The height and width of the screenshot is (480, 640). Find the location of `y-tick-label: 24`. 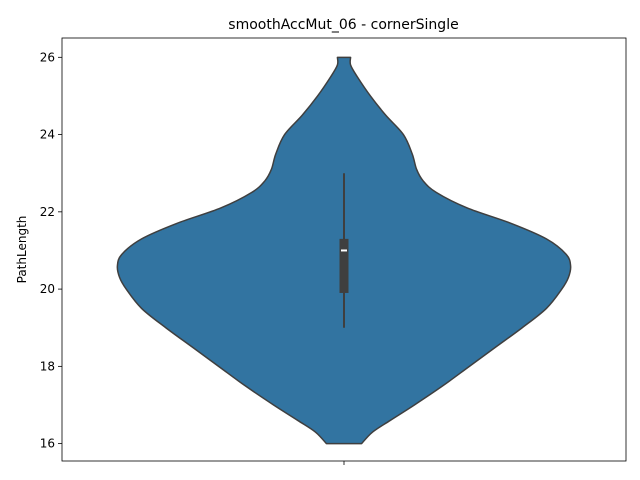

y-tick-label: 24 is located at coordinates (47, 135).